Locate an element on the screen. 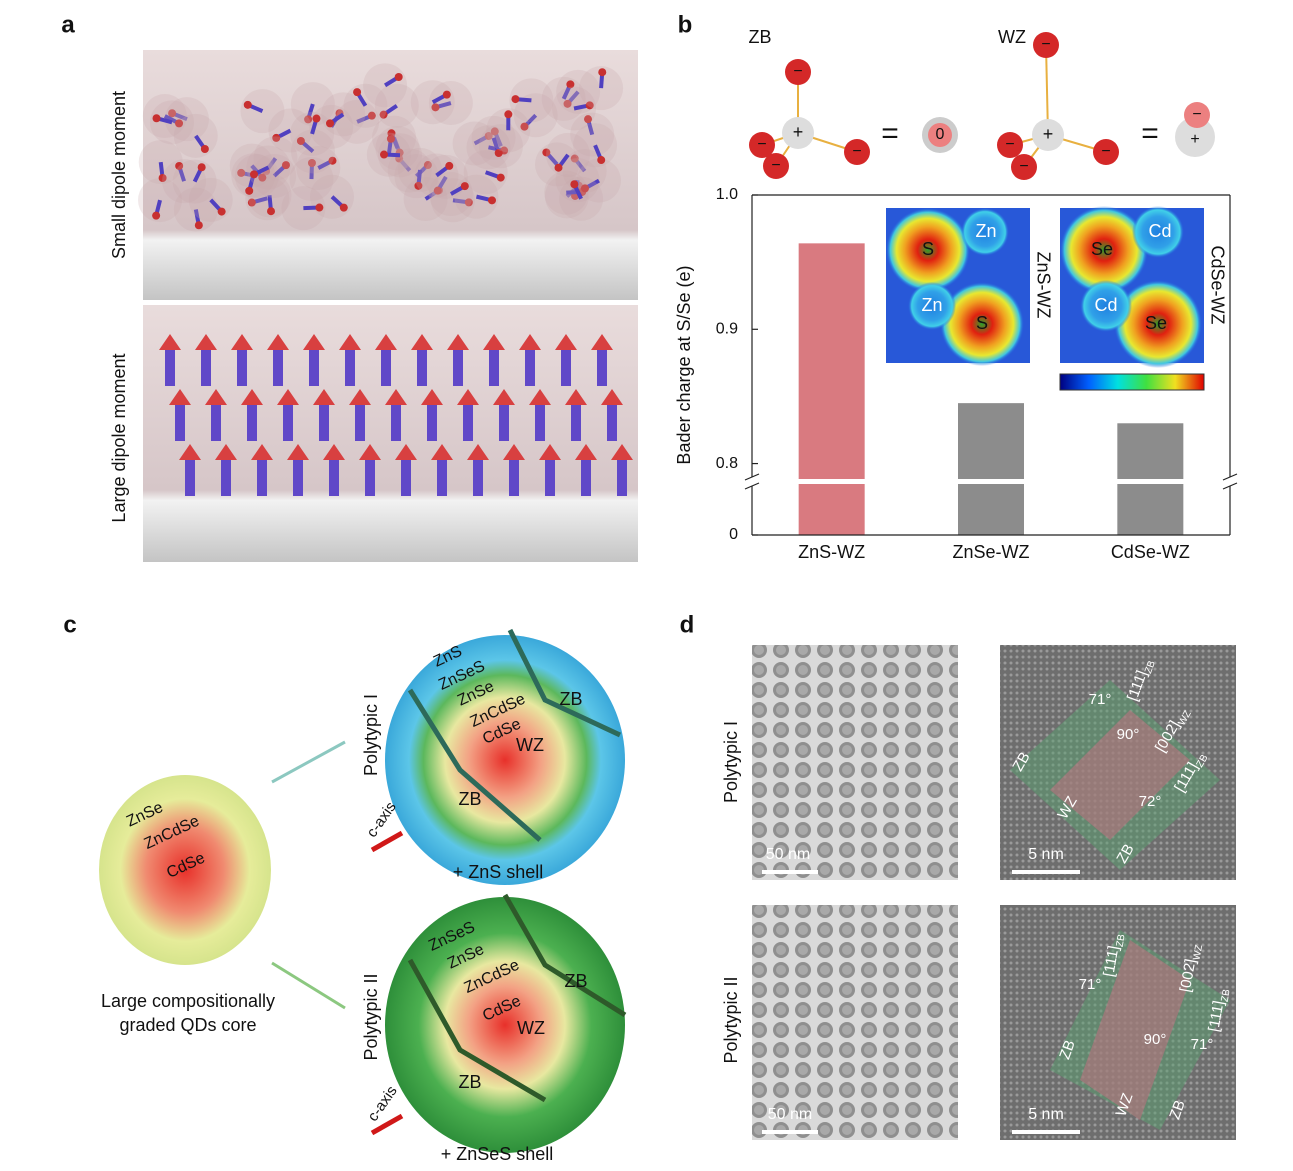 This screenshot has height=1171, width=1293. y-tick-label: 0.8 is located at coordinates (727, 463).